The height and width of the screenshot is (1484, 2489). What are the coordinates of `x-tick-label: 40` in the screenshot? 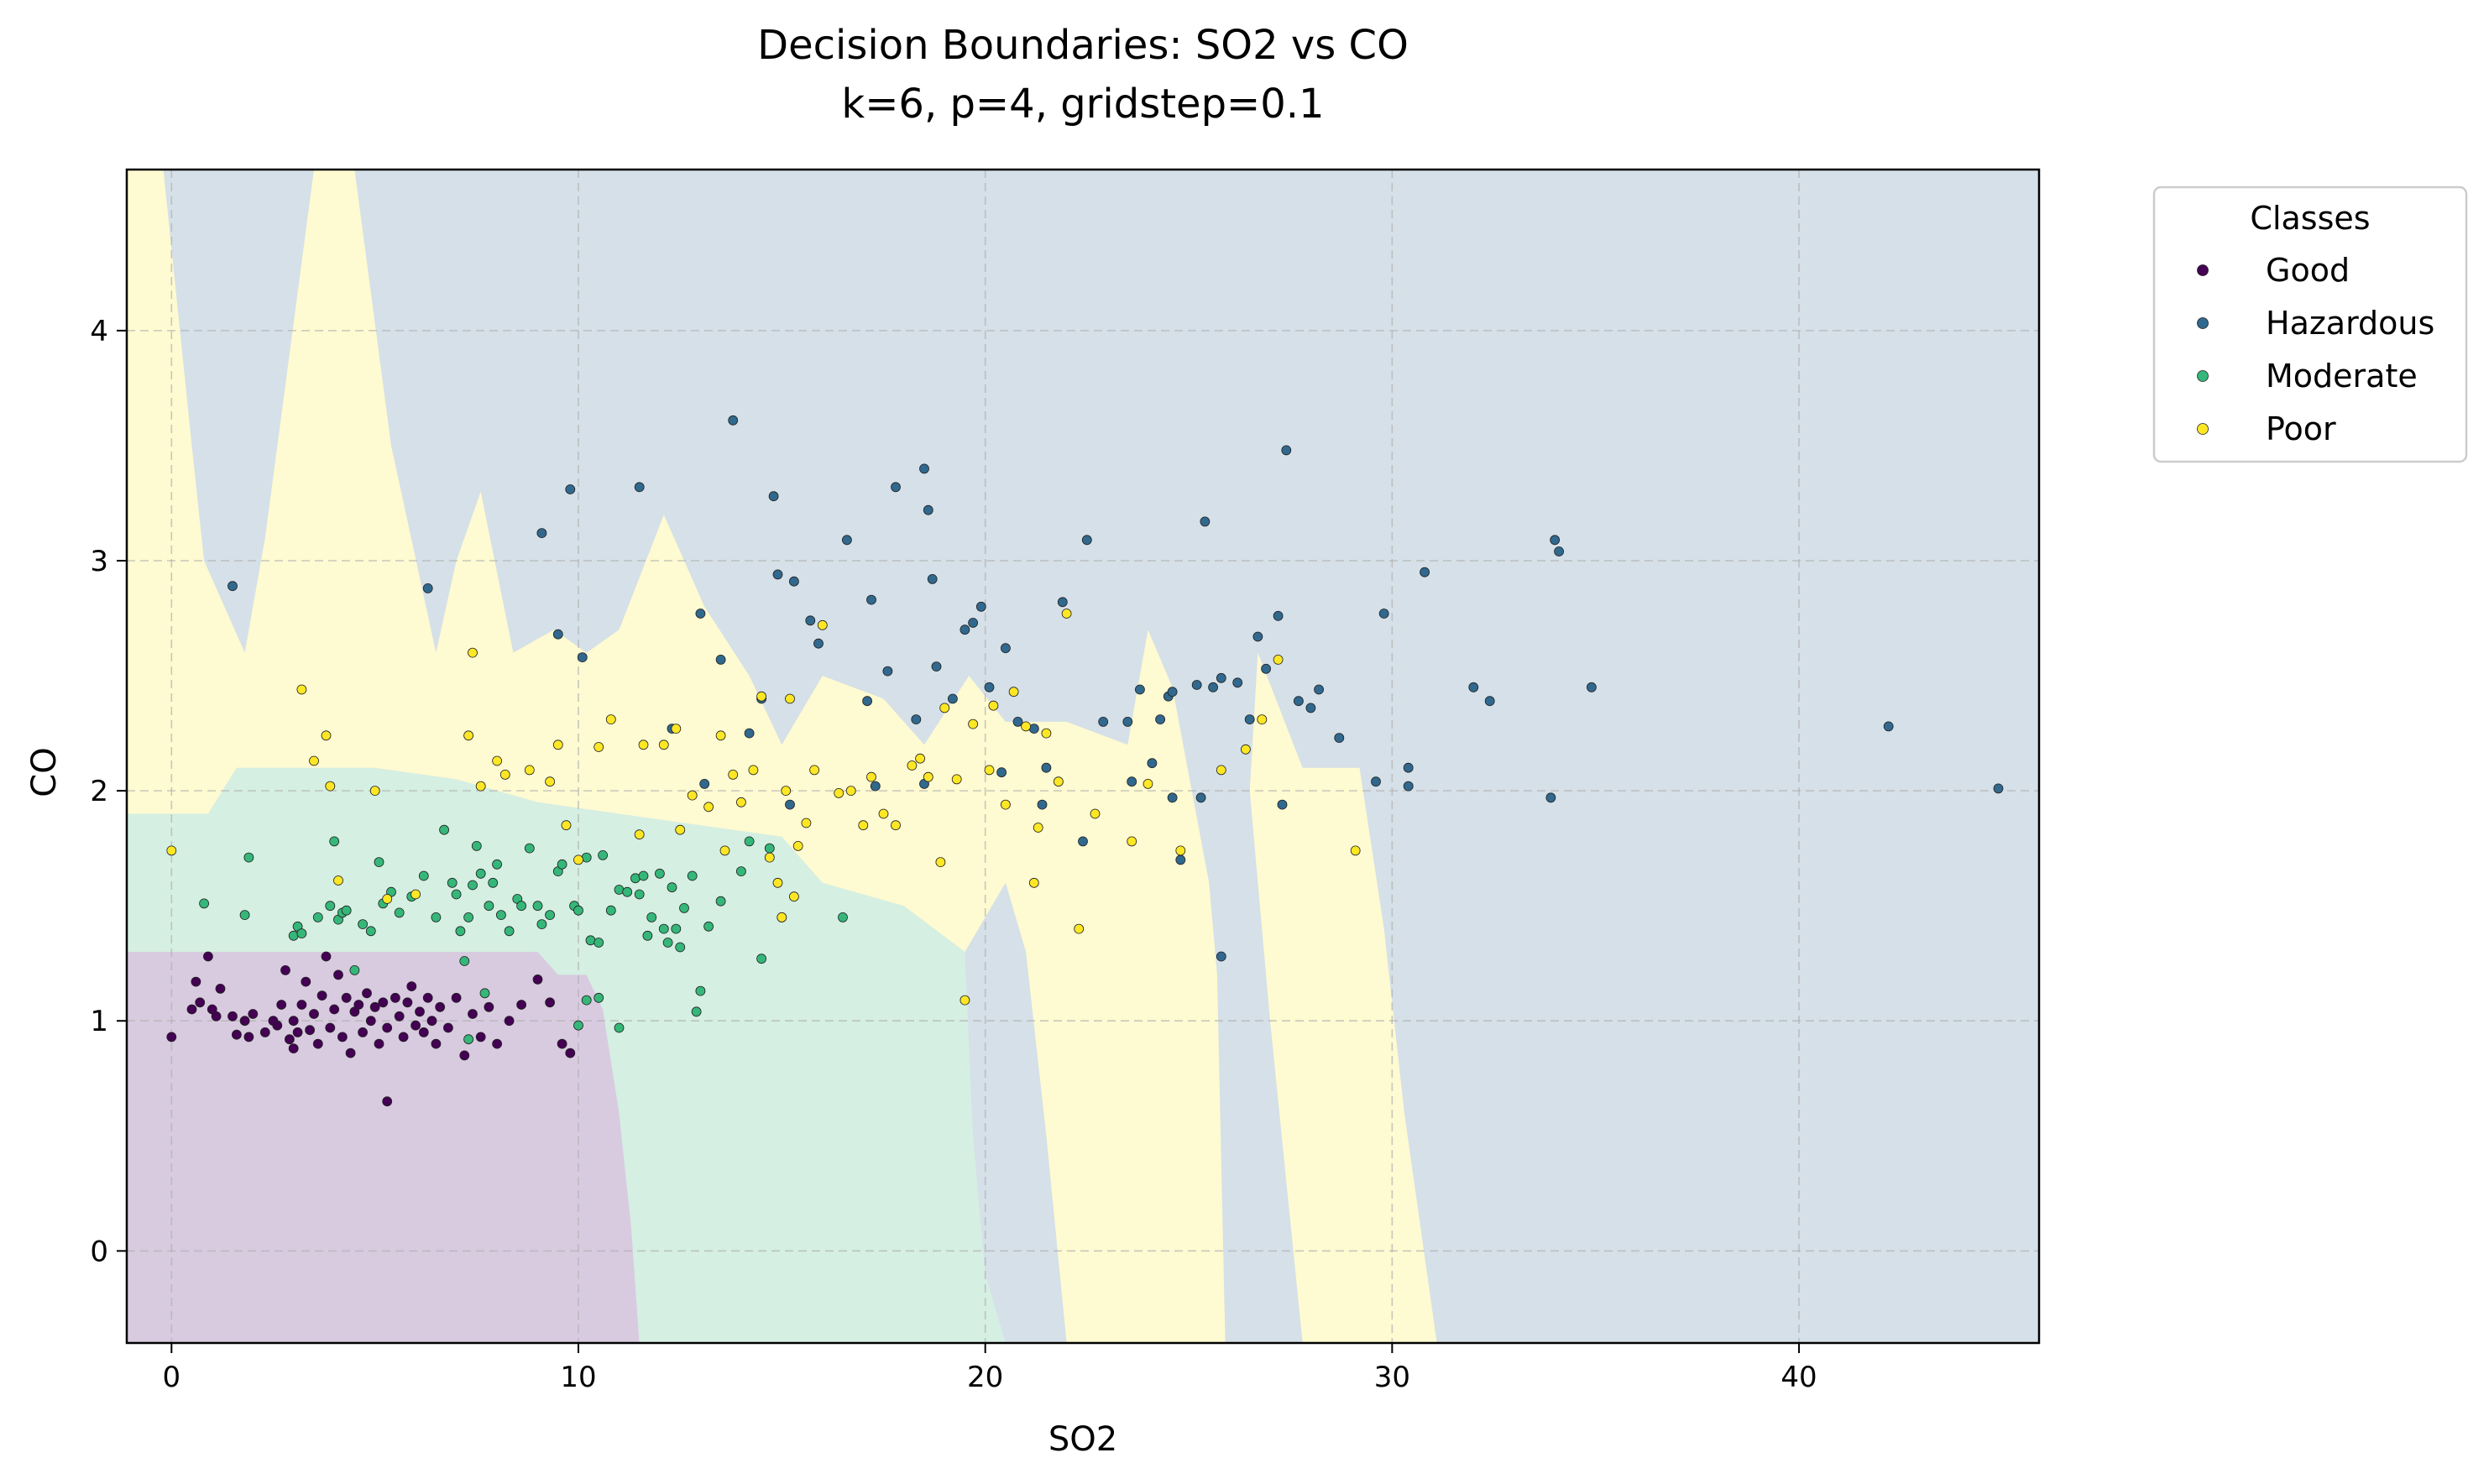 It's located at (1798, 1377).